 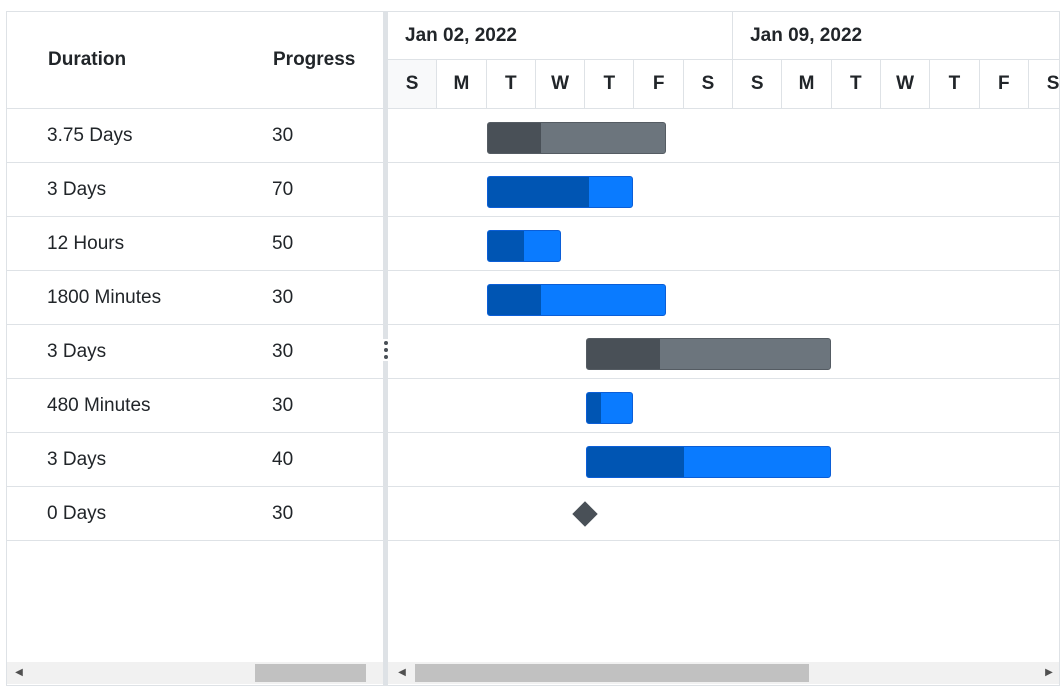 What do you see at coordinates (1049, 672) in the screenshot?
I see `triangle-right-icon: ▶` at bounding box center [1049, 672].